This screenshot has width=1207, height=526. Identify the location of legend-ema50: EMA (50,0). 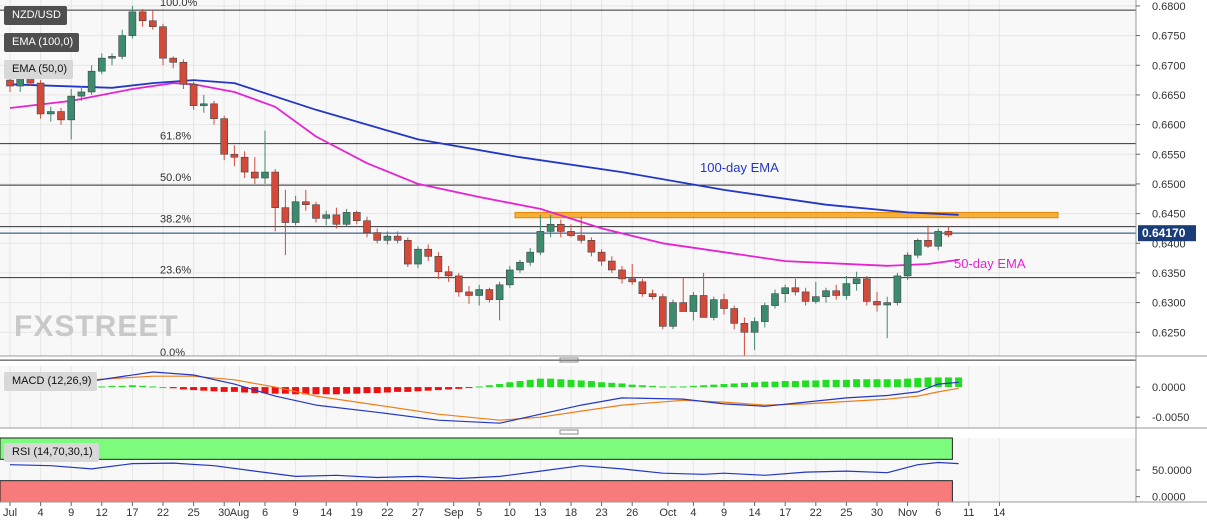
(39, 69).